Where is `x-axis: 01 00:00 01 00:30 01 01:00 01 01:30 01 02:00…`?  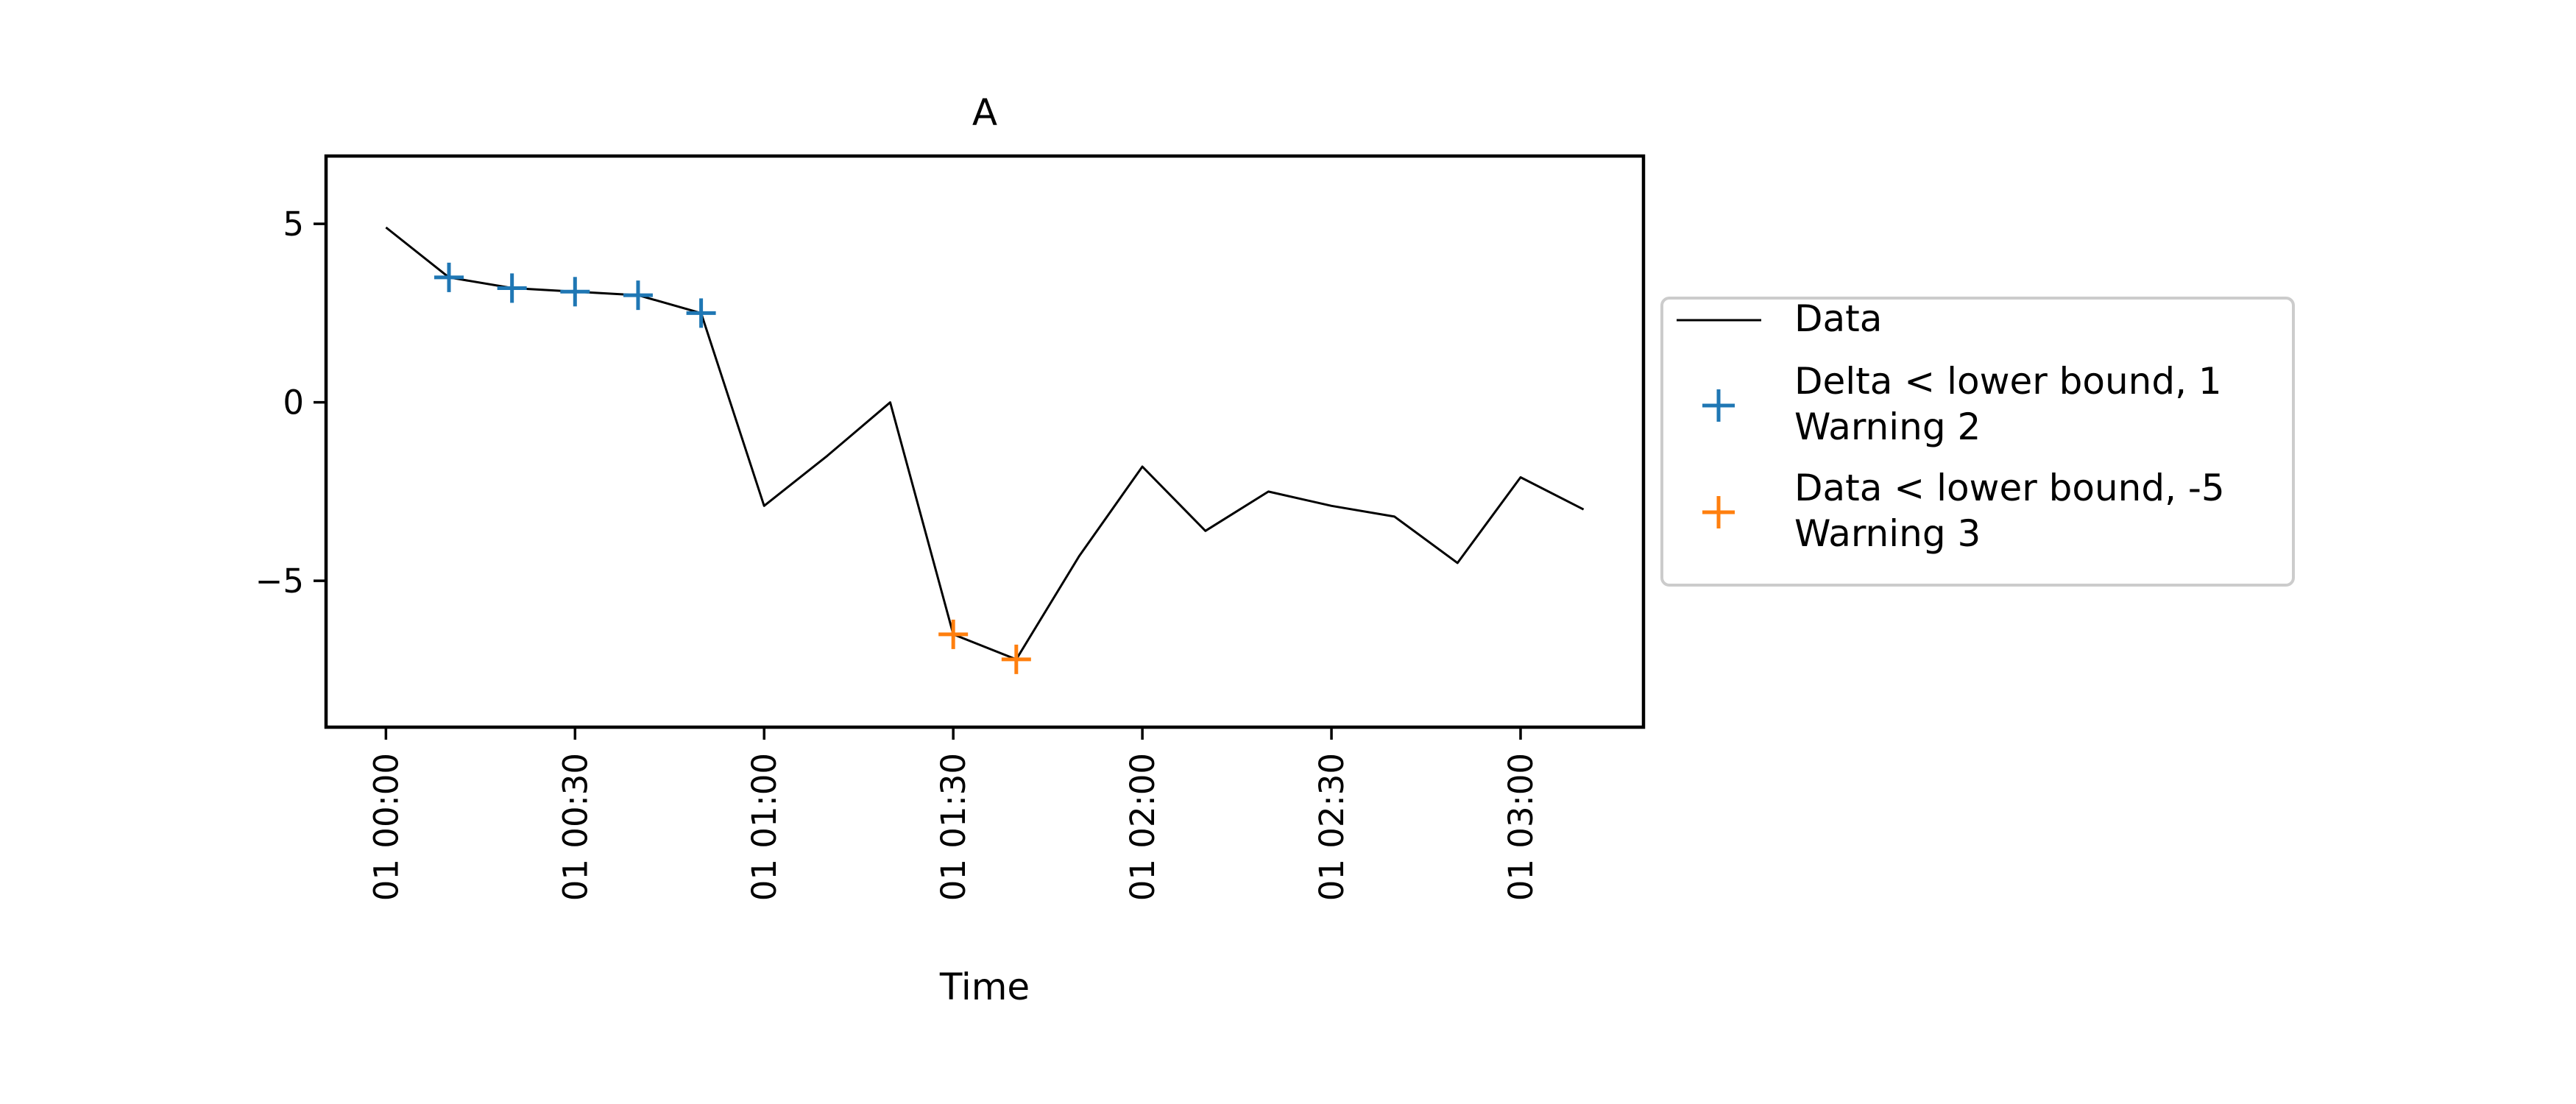 x-axis: 01 00:00 01 00:30 01 01:00 01 01:30 01 02:00… is located at coordinates (954, 814).